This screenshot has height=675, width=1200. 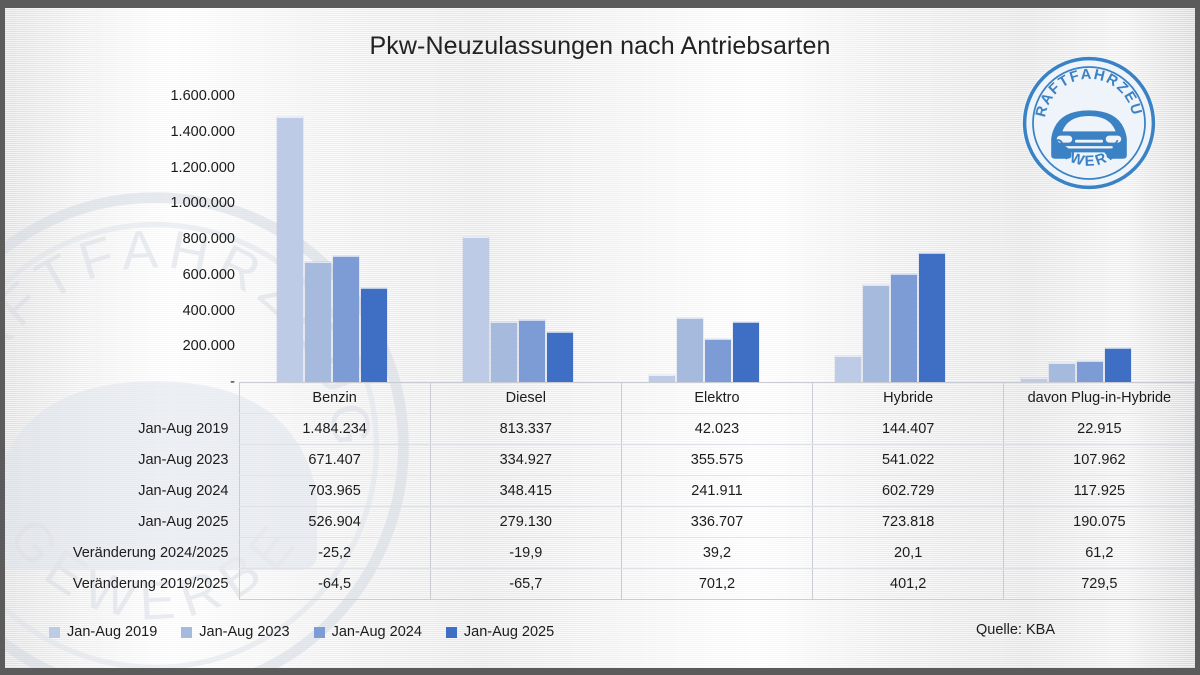 What do you see at coordinates (1015, 630) in the screenshot?
I see `source-note: Quelle: KBA` at bounding box center [1015, 630].